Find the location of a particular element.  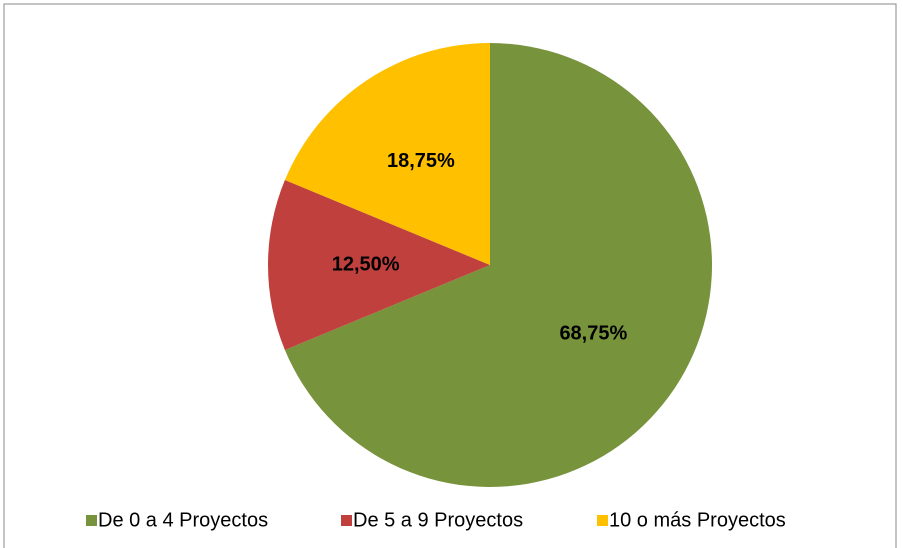

legend-label: De 5 a 9 Proyectos is located at coordinates (438, 520).